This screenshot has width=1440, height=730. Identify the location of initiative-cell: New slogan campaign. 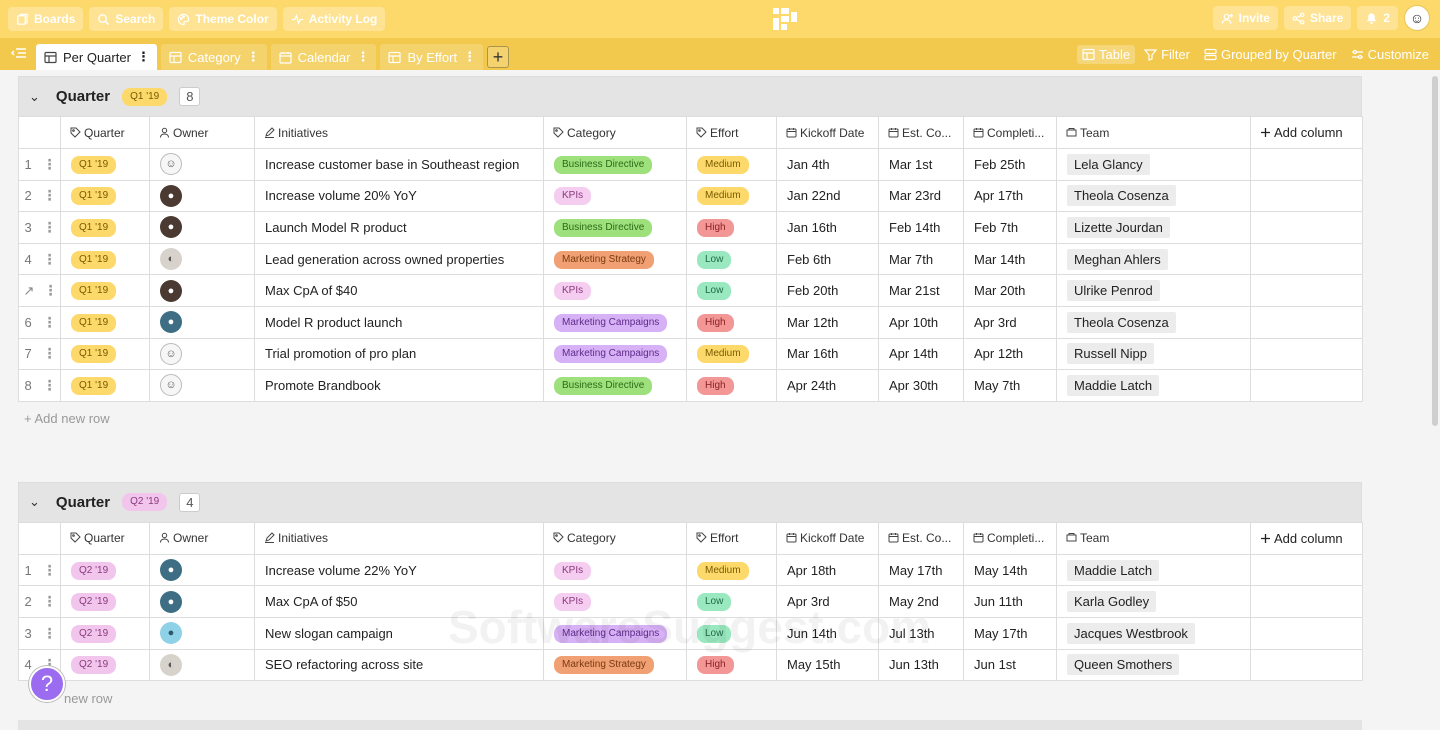
(399, 633).